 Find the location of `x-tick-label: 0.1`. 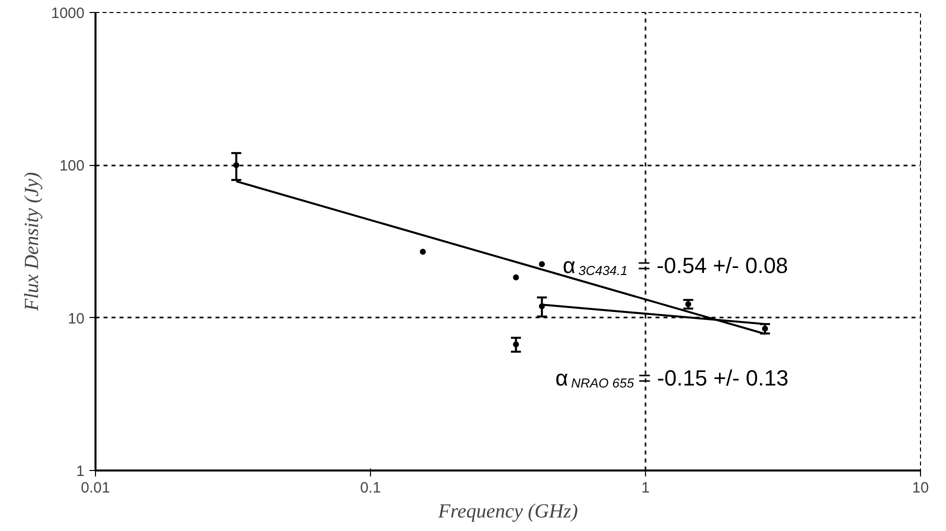

x-tick-label: 0.1 is located at coordinates (370, 488).